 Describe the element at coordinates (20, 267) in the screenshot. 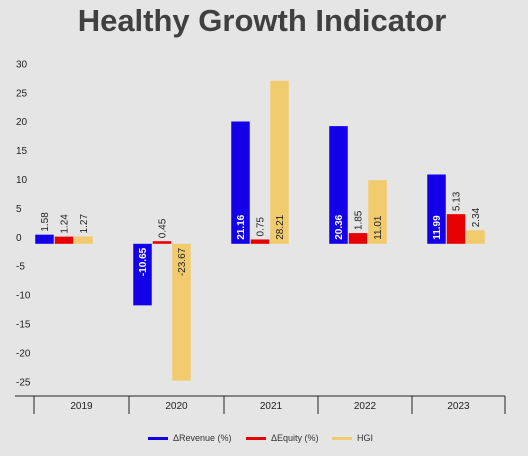

I see `y-tick-label: -5` at that location.